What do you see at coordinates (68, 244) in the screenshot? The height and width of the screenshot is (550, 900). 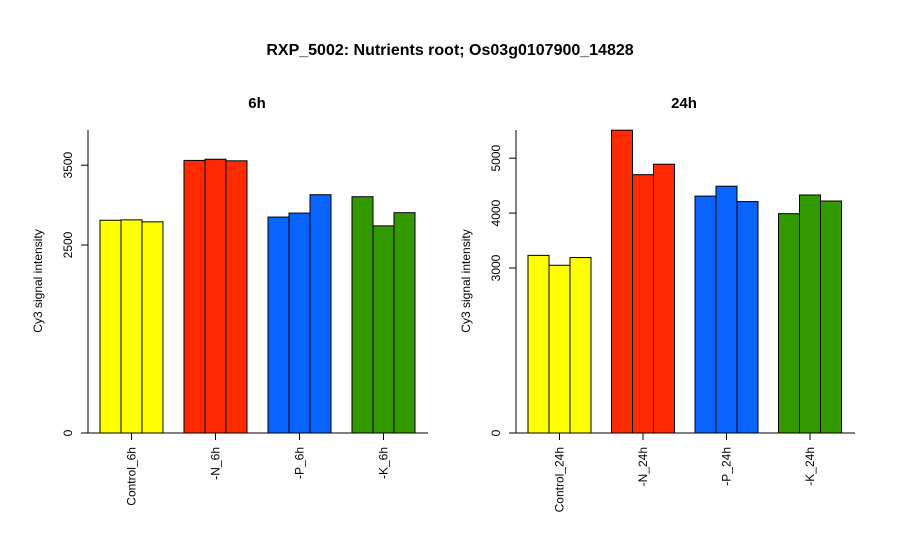 I see `y-tick-label: 2500` at bounding box center [68, 244].